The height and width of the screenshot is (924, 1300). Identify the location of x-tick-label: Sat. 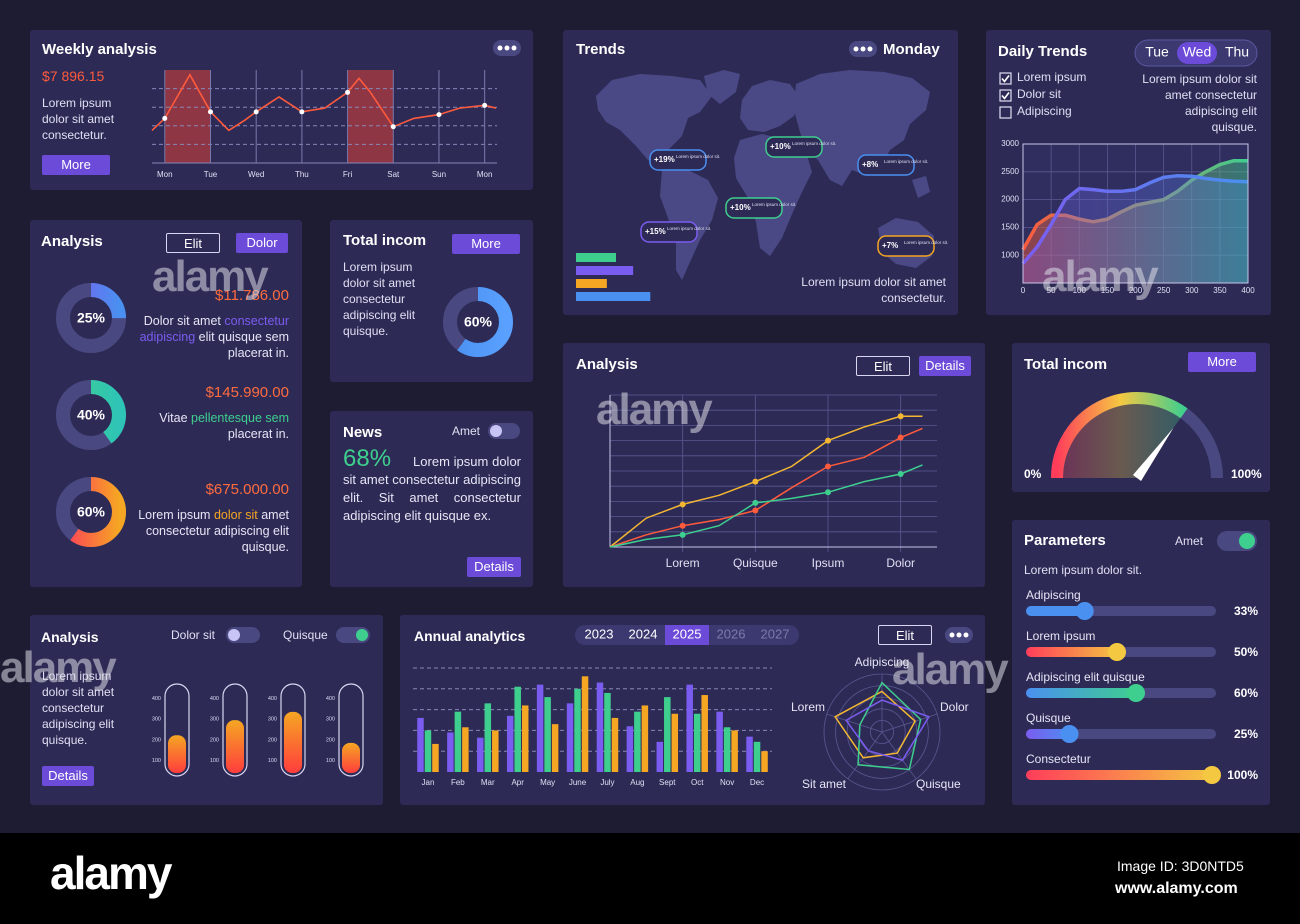
(393, 174).